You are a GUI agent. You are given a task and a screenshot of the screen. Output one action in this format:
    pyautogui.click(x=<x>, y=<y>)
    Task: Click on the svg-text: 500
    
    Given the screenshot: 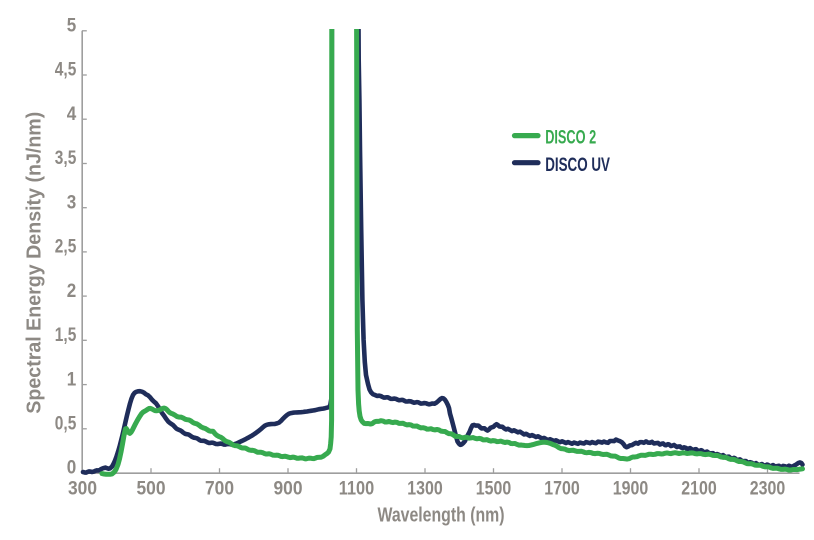 What is the action you would take?
    pyautogui.click(x=151, y=489)
    